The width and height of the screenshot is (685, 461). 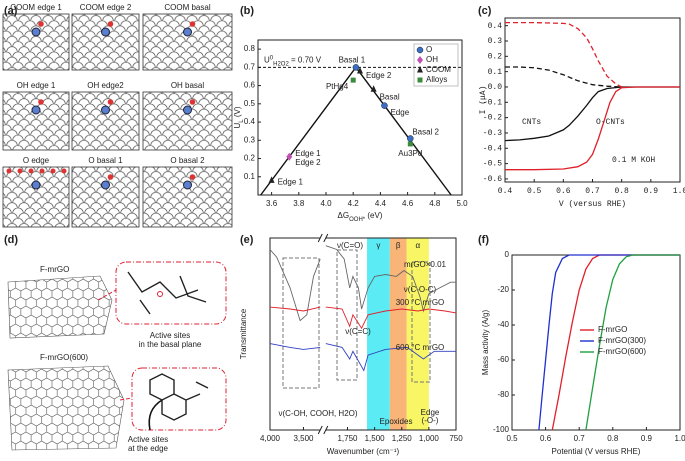 What do you see at coordinates (272, 58) in the screenshot?
I see `label-part: 0` at bounding box center [272, 58].